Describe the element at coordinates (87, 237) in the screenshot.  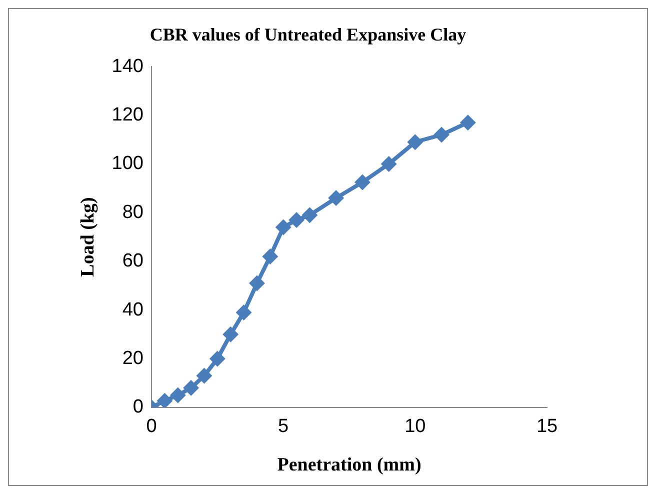
I see `y-axis-title: Load (kg)` at that location.